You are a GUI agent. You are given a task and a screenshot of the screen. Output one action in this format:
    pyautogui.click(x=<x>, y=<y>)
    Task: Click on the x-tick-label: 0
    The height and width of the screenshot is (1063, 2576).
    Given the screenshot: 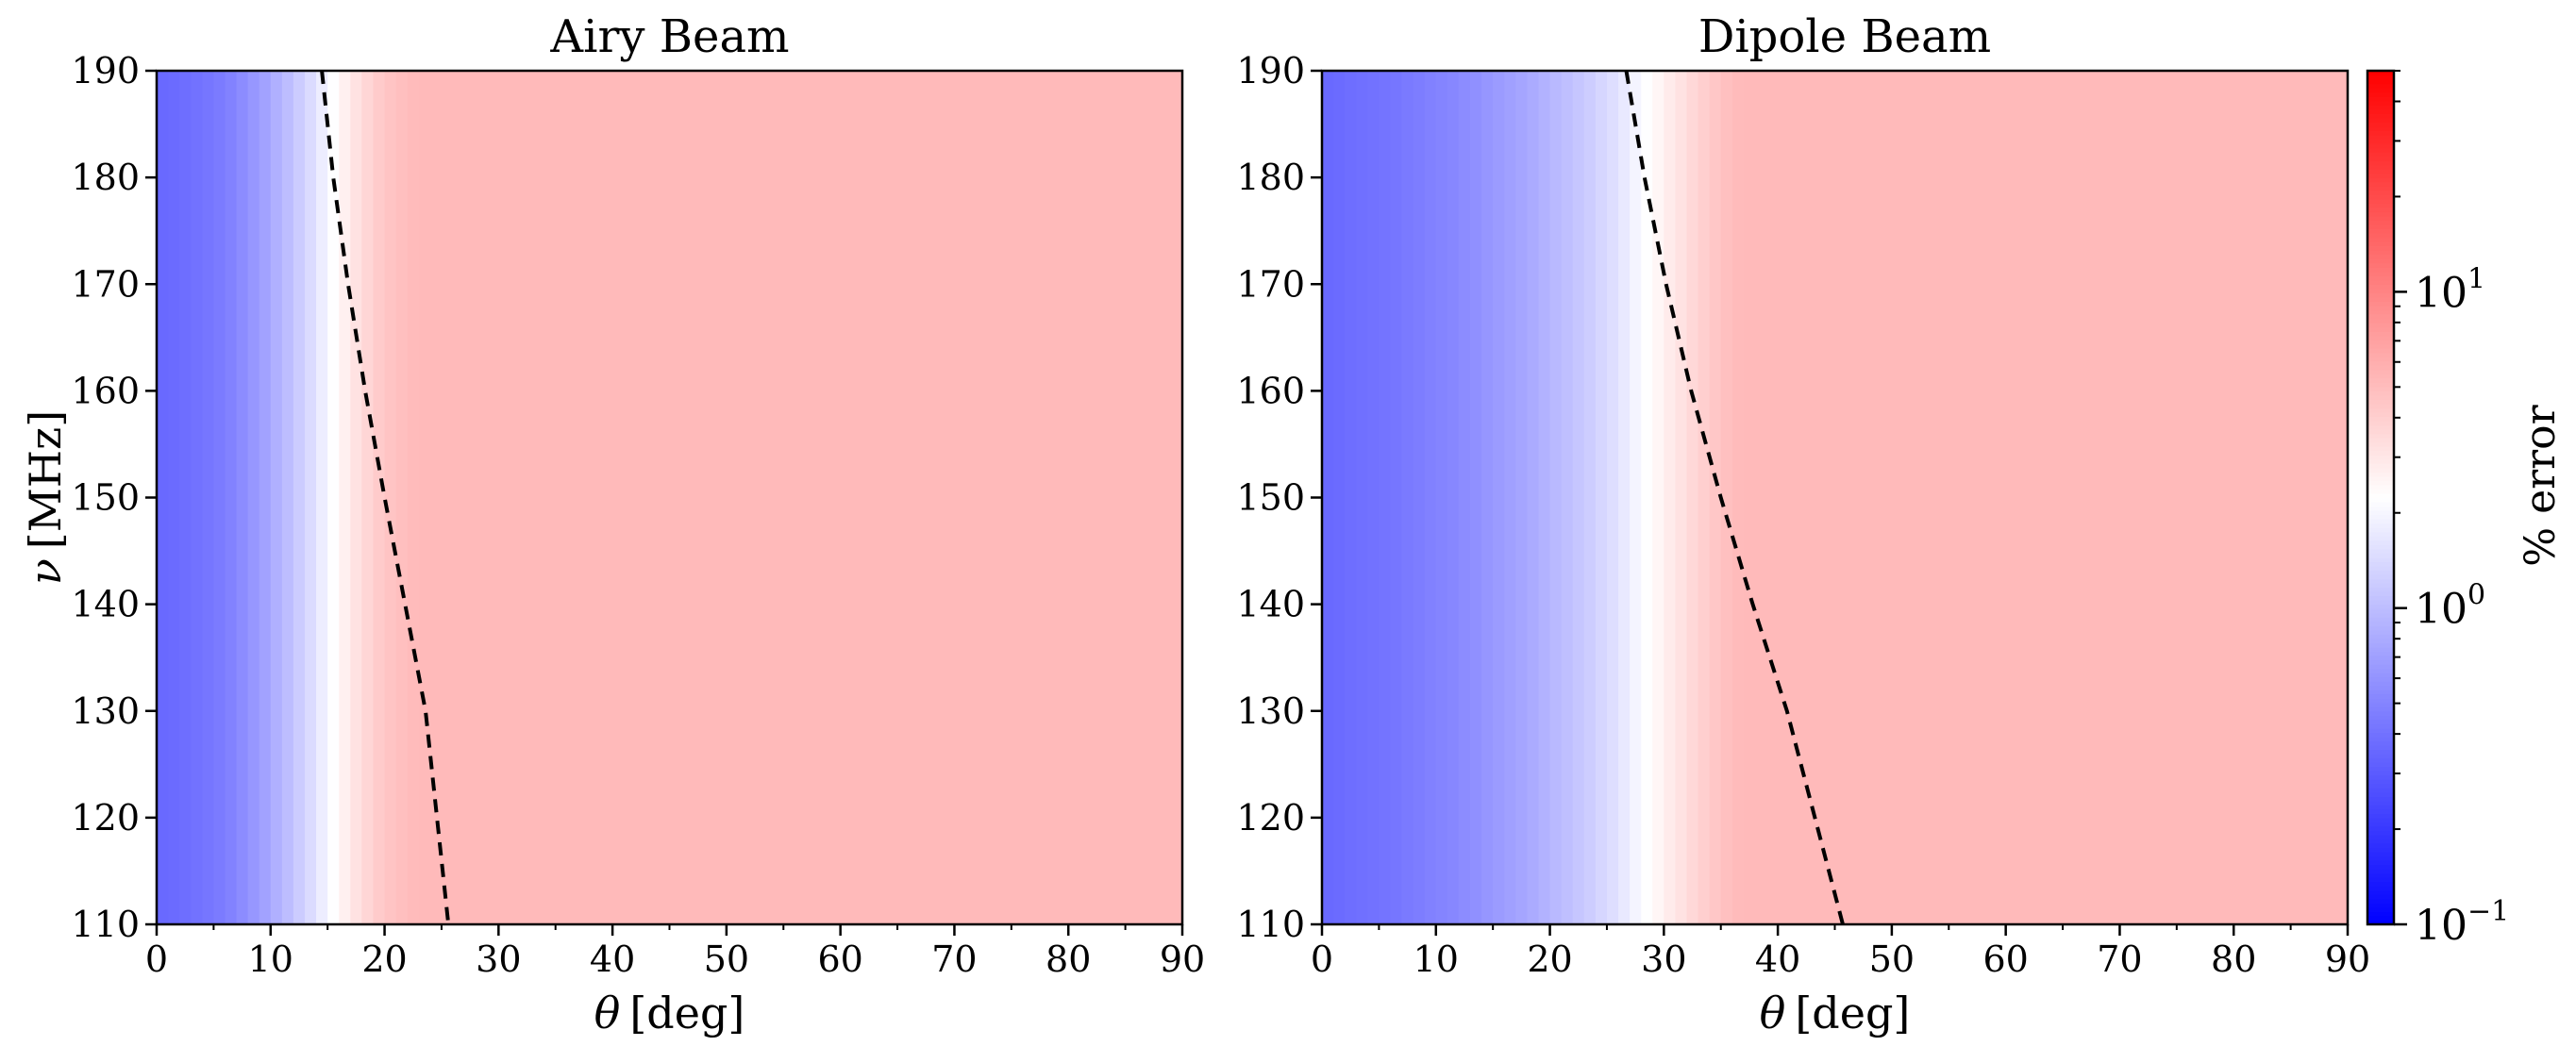 What is the action you would take?
    pyautogui.click(x=156, y=959)
    